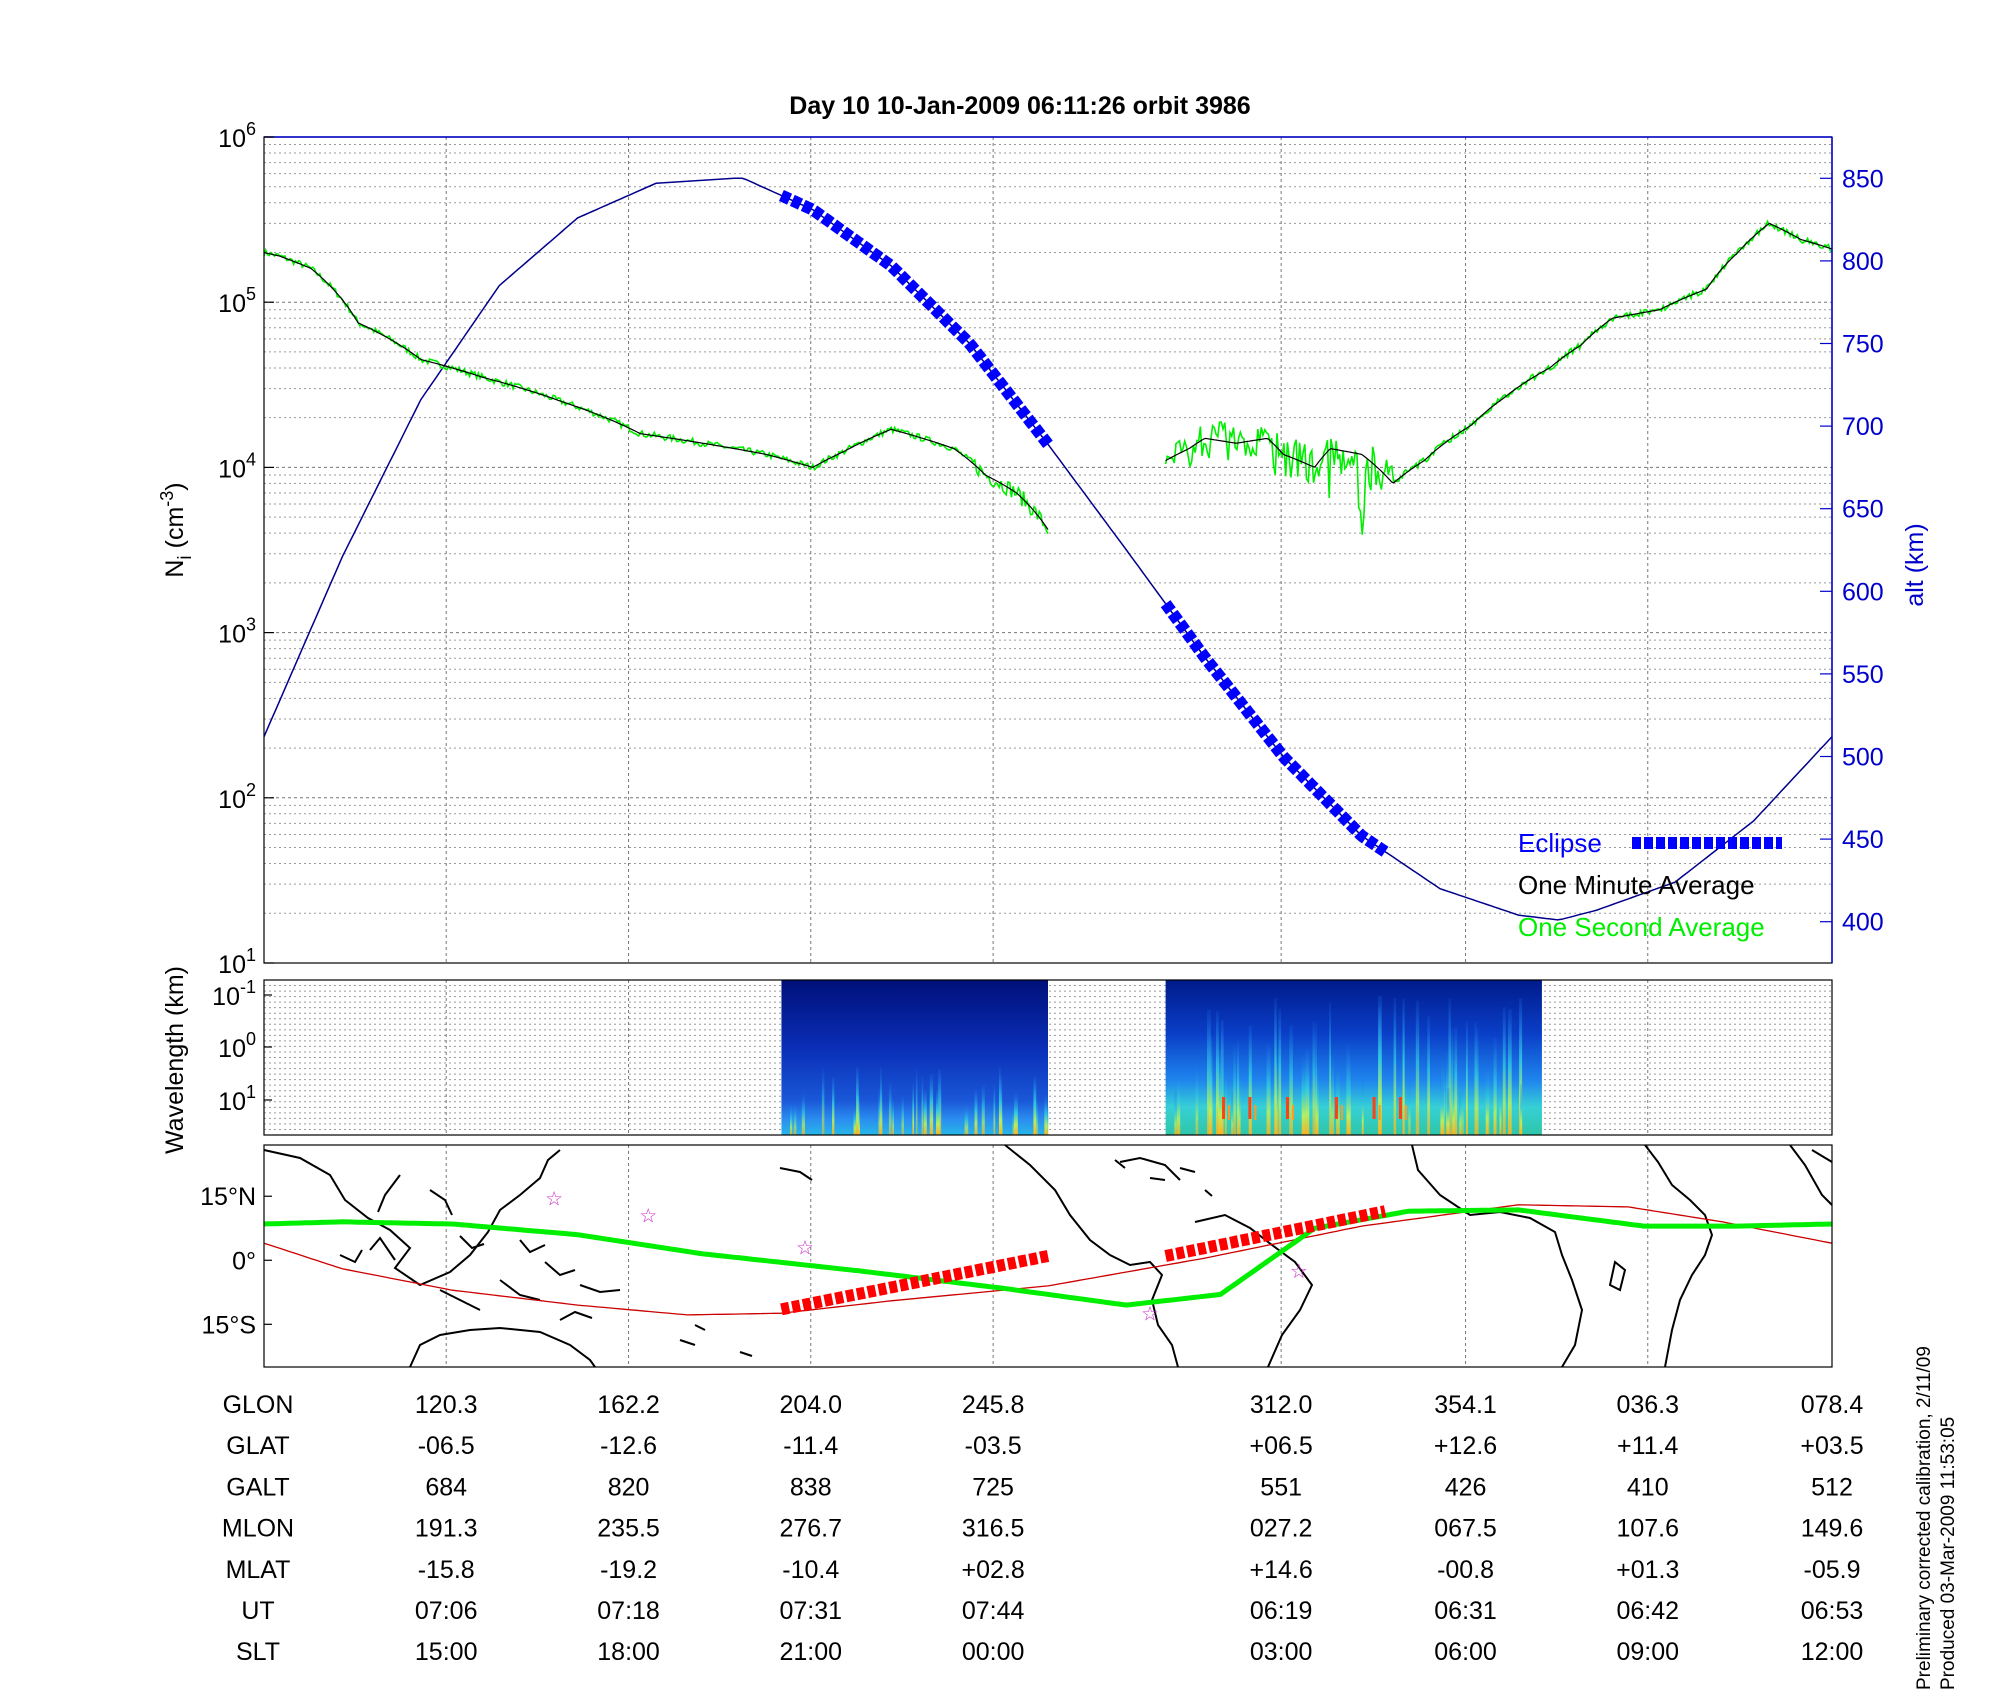 This screenshot has width=2000, height=1700. What do you see at coordinates (993, 1652) in the screenshot?
I see `table-cell: 00:00` at bounding box center [993, 1652].